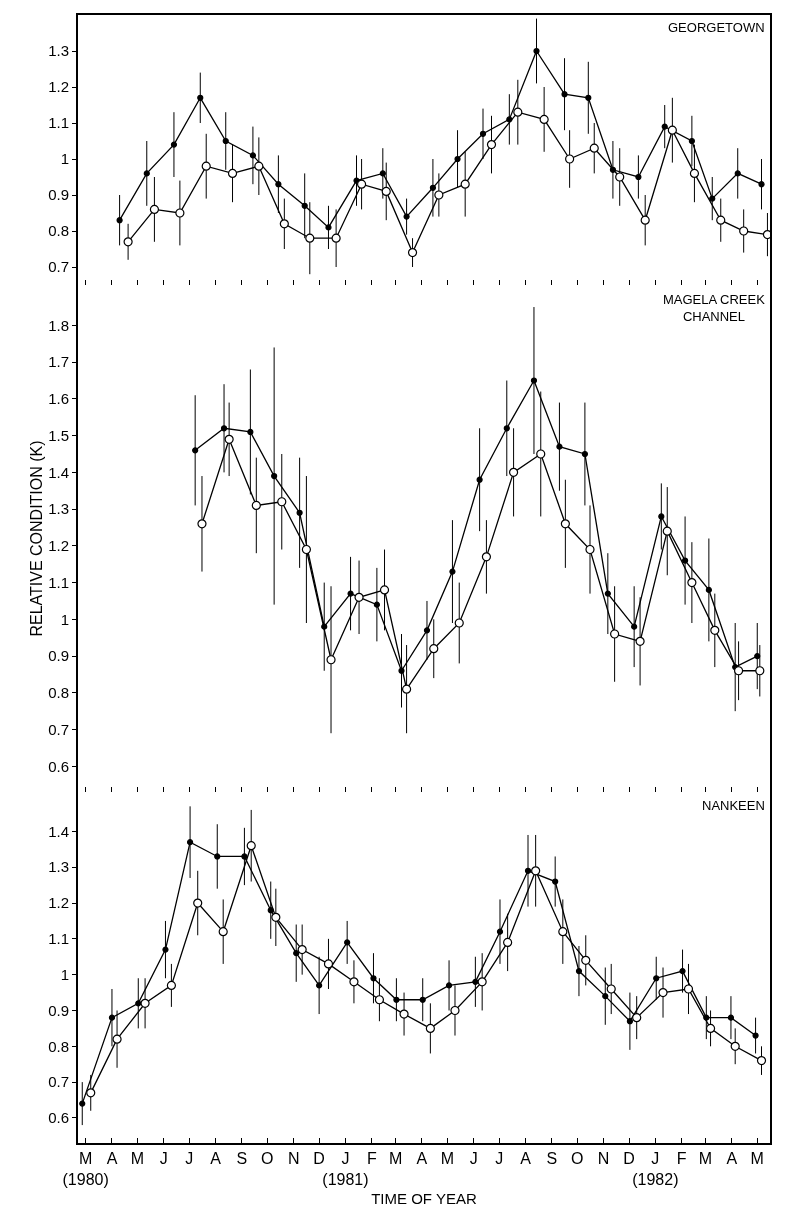 This screenshot has height=1228, width=799. What do you see at coordinates (58, 231) in the screenshot?
I see `y-tick-label: 0.8` at bounding box center [58, 231].